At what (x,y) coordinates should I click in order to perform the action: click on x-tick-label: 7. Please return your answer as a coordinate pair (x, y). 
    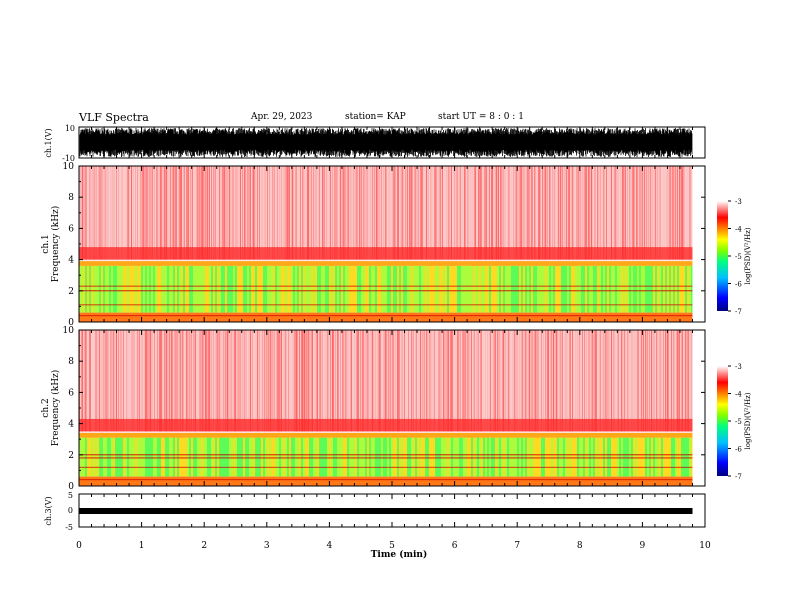
    Looking at the image, I should click on (517, 546).